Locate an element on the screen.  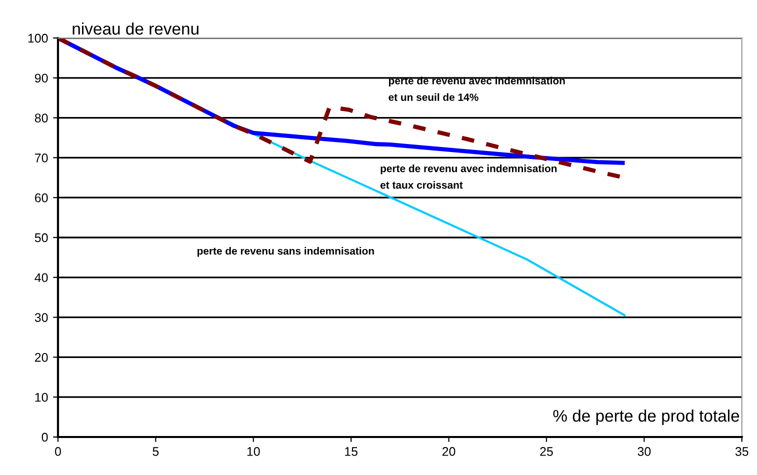
y-tick-label: 60 is located at coordinates (41, 197).